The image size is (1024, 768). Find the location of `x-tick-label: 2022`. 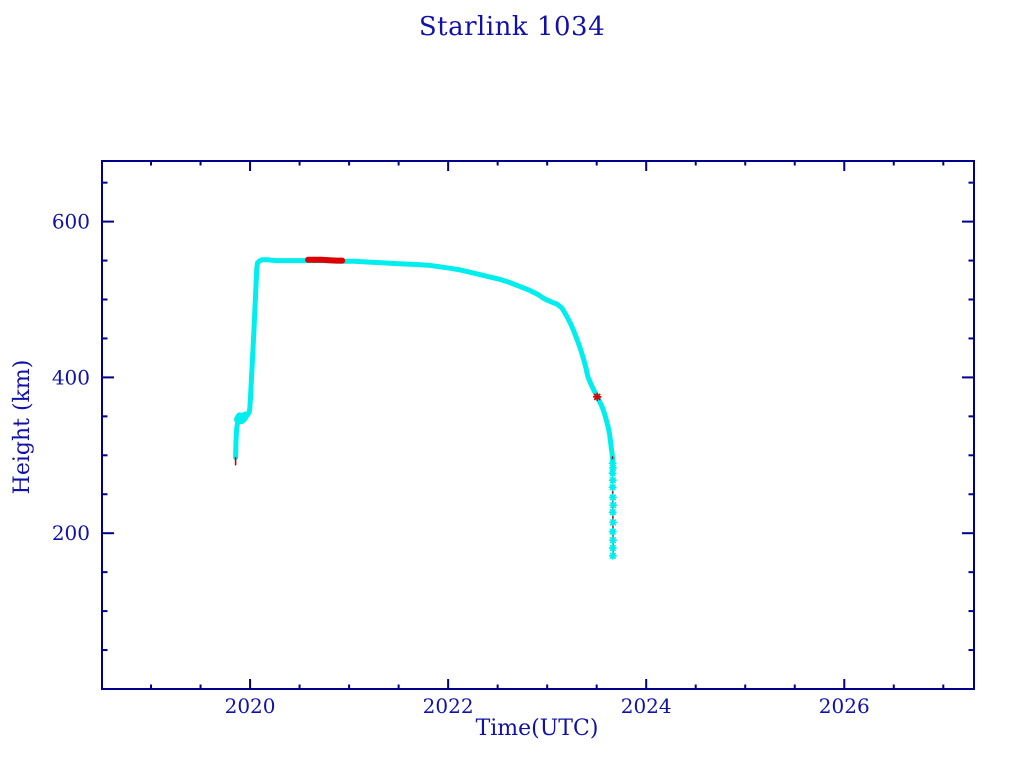

x-tick-label: 2022 is located at coordinates (448, 706).